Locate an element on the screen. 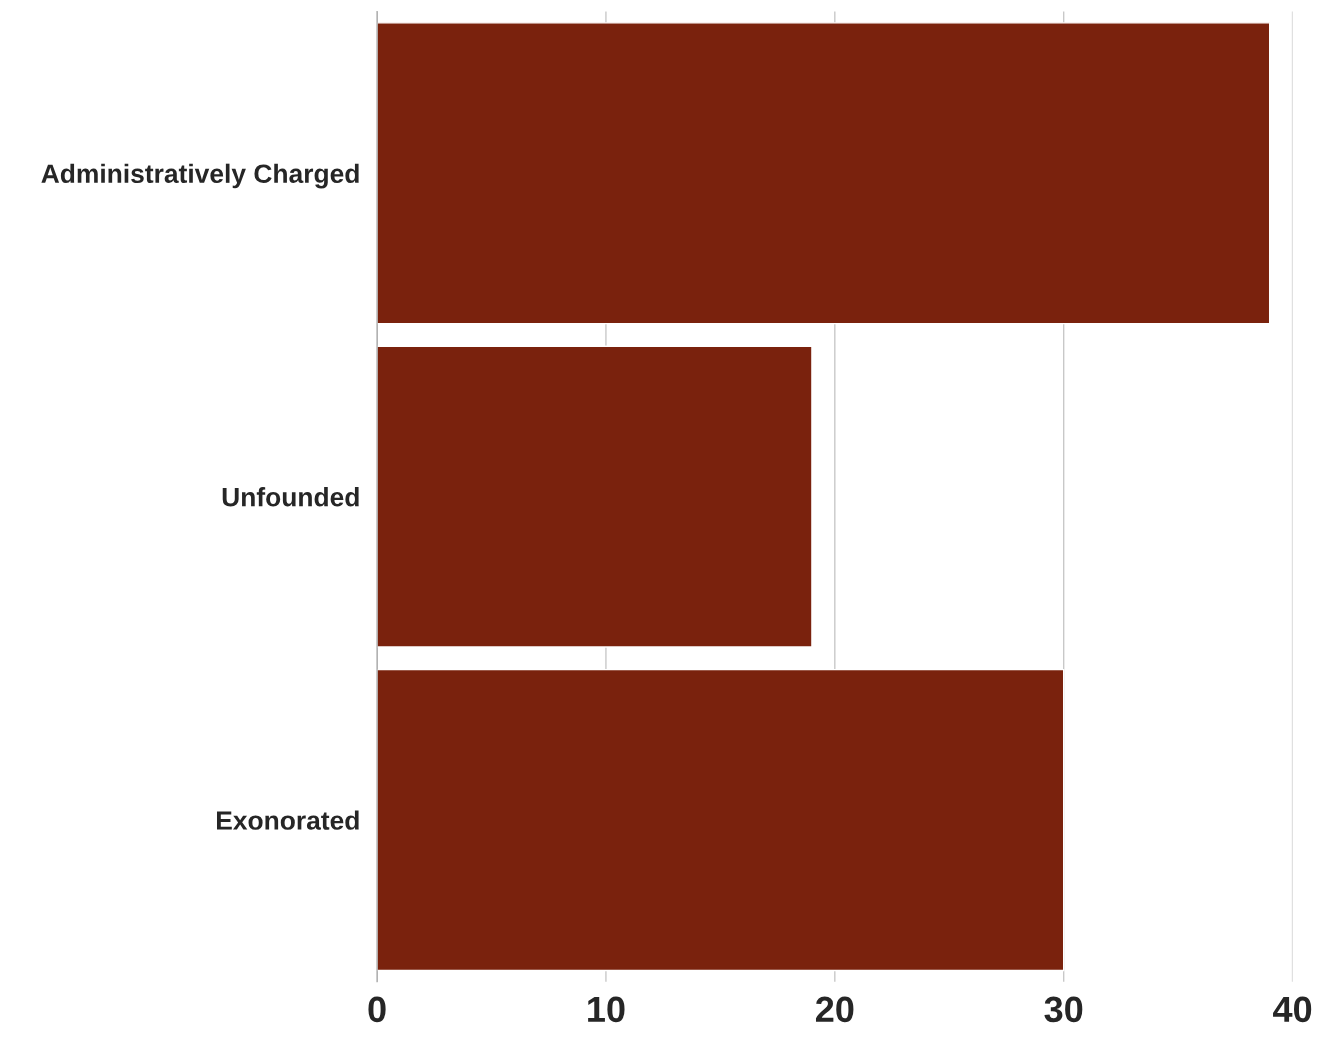 The height and width of the screenshot is (1050, 1323). y-tick-label: Exonorated is located at coordinates (288, 820).